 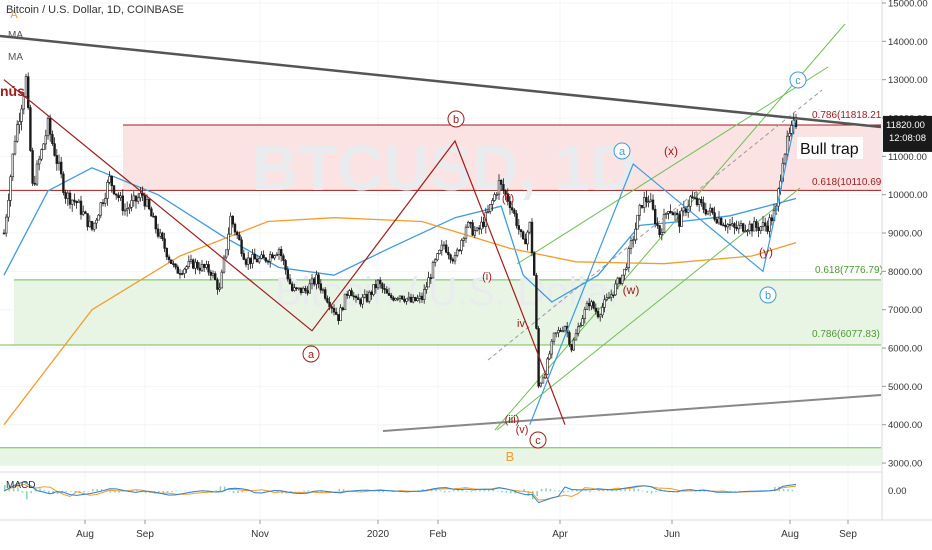 I want to click on price-tick-label: 6000.00, so click(x=905, y=349).